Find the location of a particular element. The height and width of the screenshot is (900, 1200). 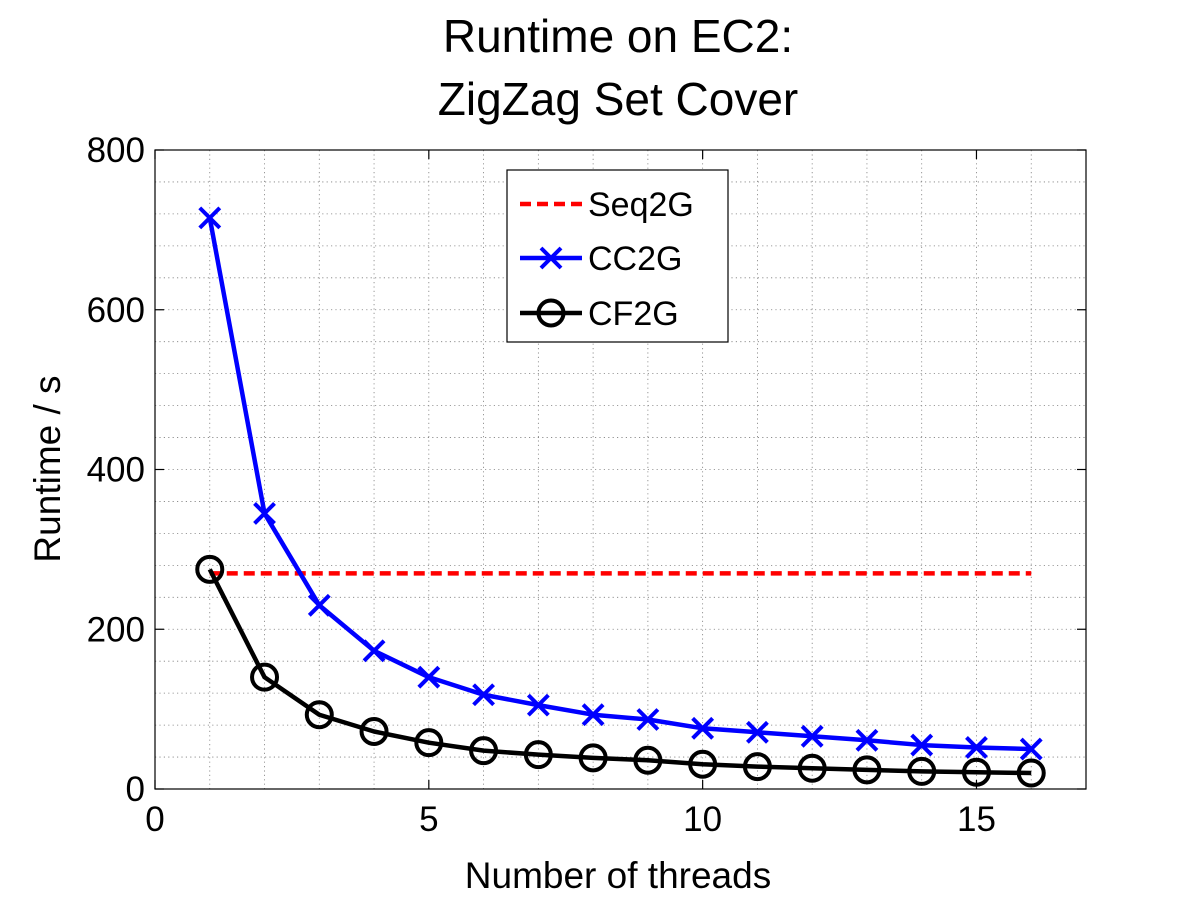

legend-label-cc2g: CC2G is located at coordinates (635, 259).